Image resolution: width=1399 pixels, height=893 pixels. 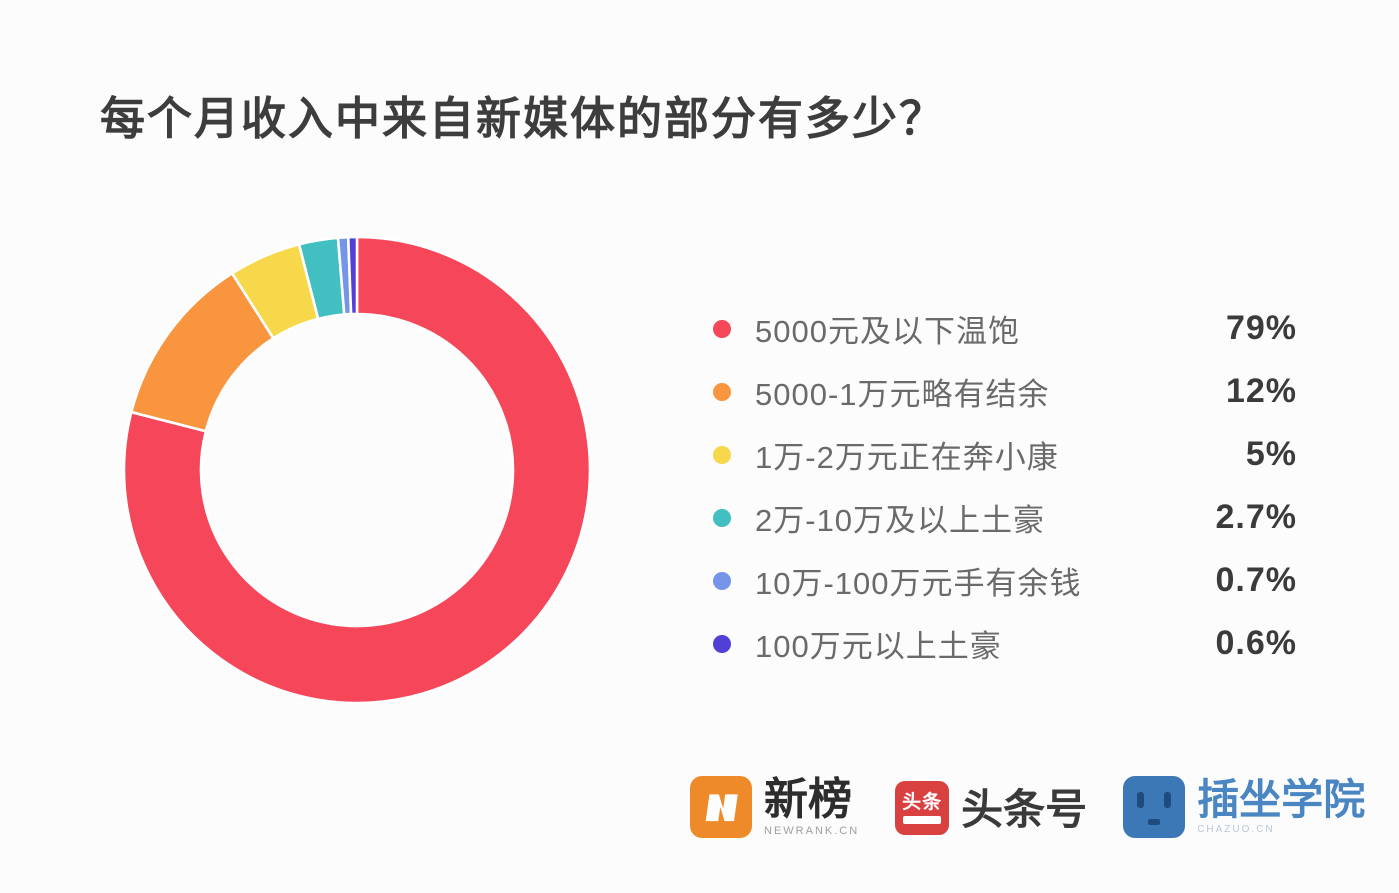 I want to click on chazuo-face-icon, so click(x=1154, y=807).